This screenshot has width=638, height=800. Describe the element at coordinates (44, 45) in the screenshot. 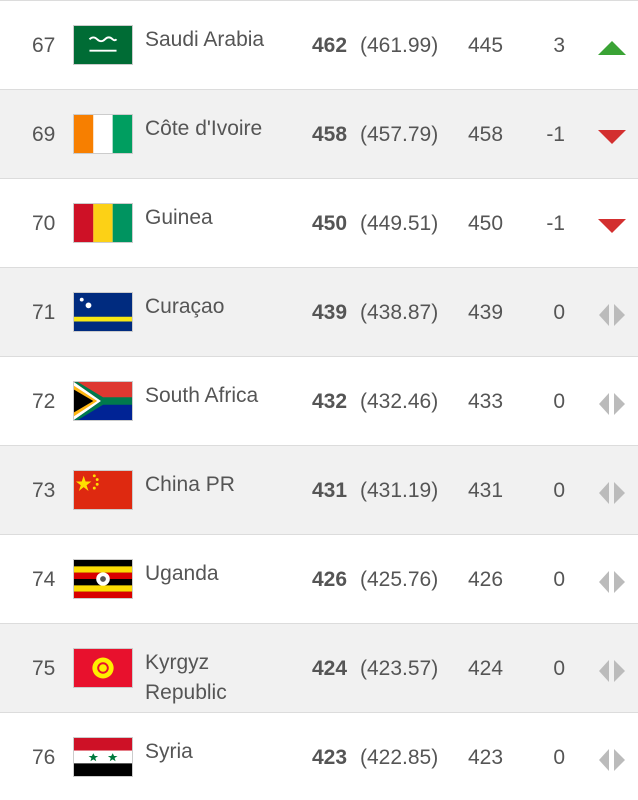

I see `rank: 67` at that location.